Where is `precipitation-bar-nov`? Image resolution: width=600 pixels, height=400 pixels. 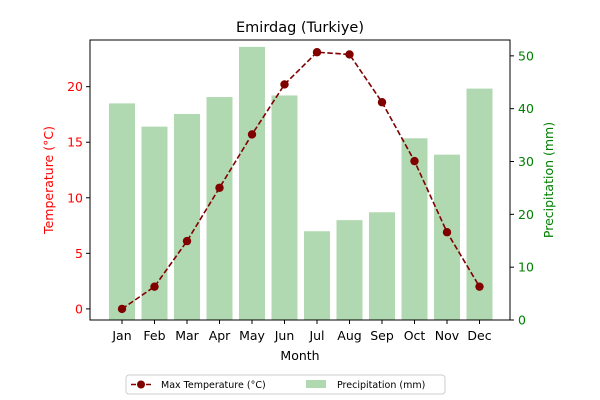
precipitation-bar-nov is located at coordinates (447, 237).